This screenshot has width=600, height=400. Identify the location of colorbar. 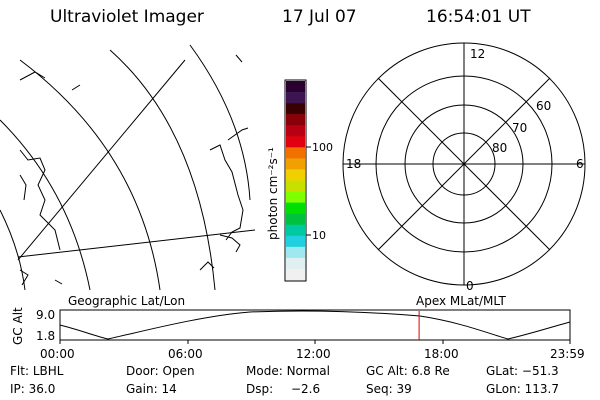
(297, 180).